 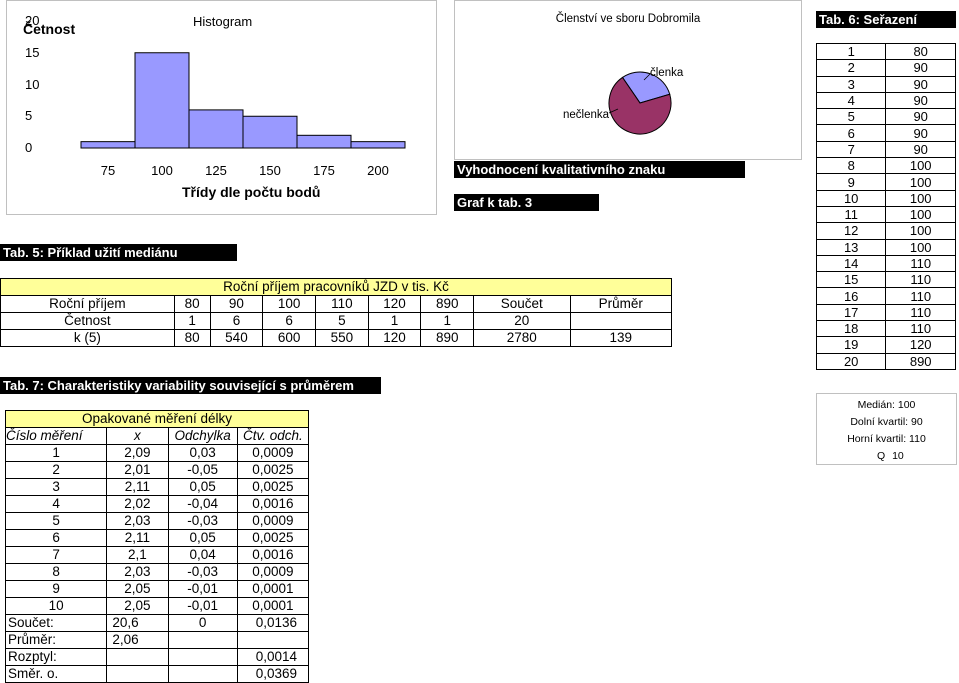 I want to click on salary-row: Četnost 1 6 6 5 1 1 20, so click(x=336, y=321).